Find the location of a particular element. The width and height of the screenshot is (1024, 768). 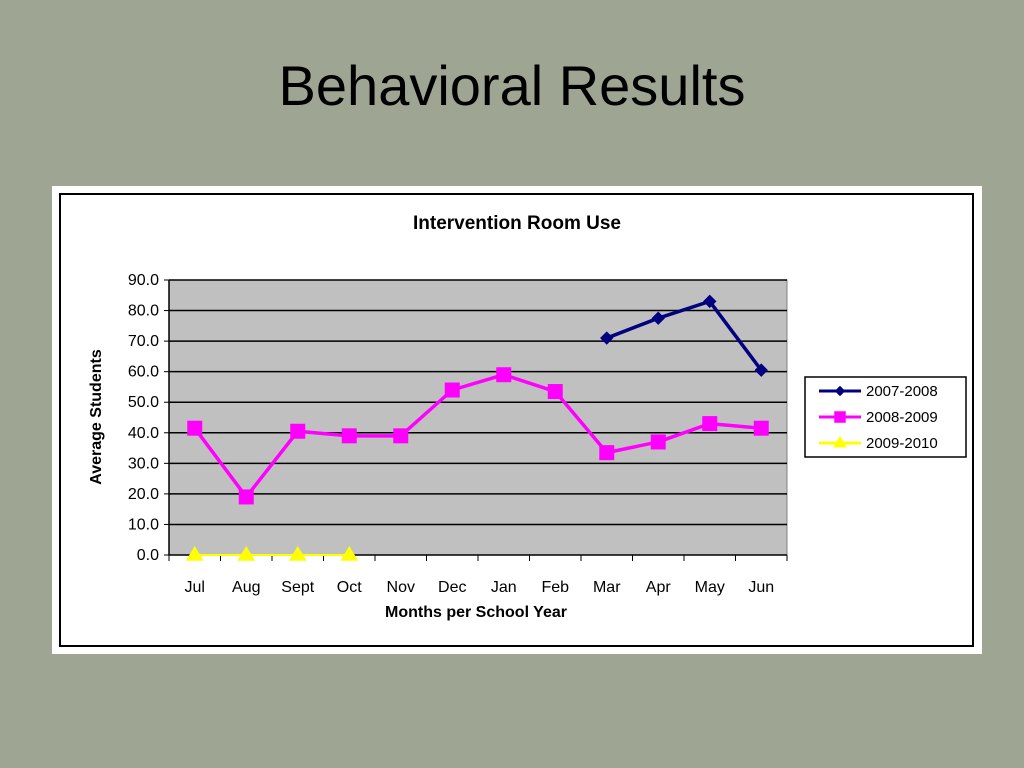

series-2007-2008 is located at coordinates (684, 335).